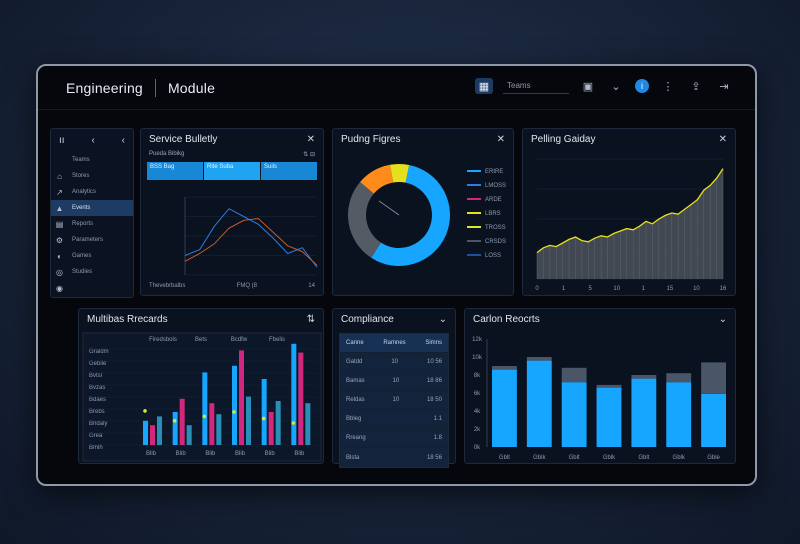 Image resolution: width=800 pixels, height=544 pixels. What do you see at coordinates (74, 272) in the screenshot?
I see `sidebar-item-studies: ◎ Studies` at bounding box center [74, 272].